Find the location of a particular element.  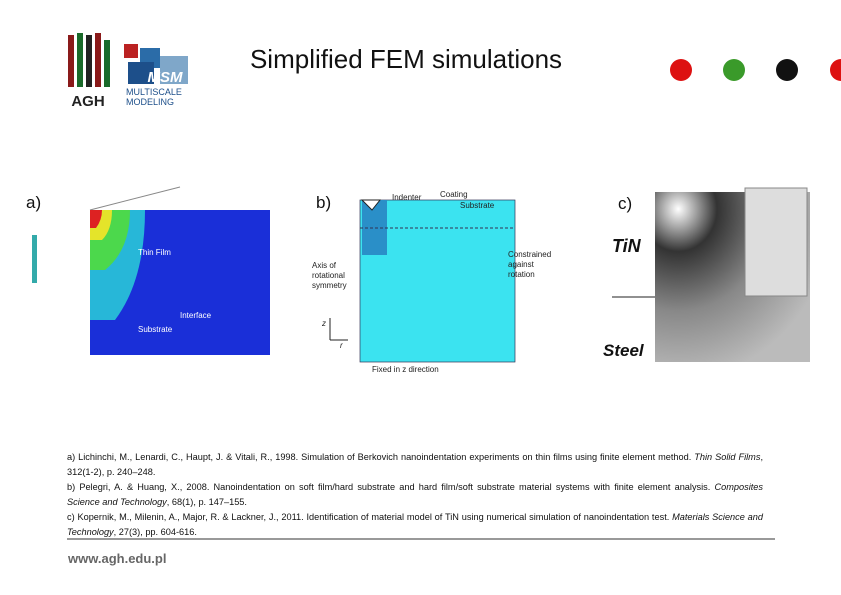

reference-journal: Thin Solid Films is located at coordinates (727, 457).